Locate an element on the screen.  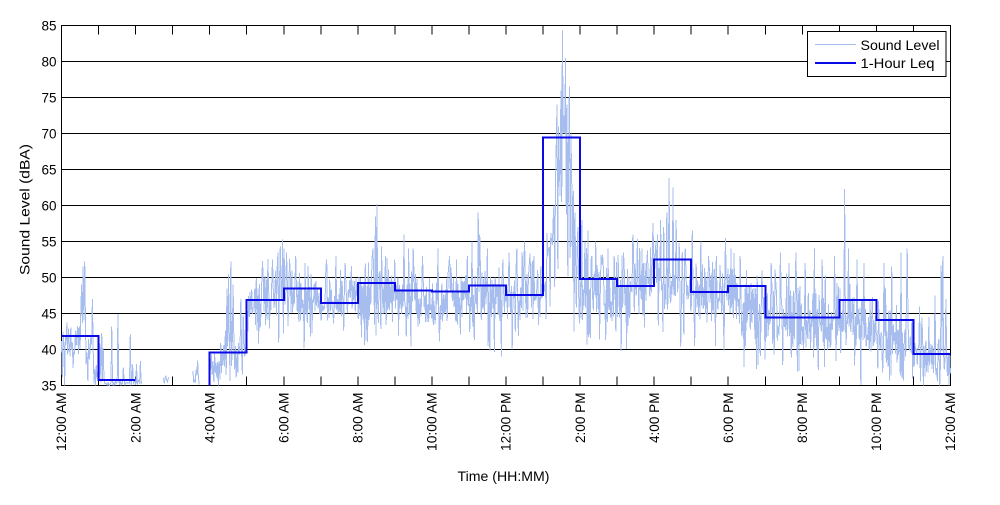
svg-text: 65 is located at coordinates (48, 169).